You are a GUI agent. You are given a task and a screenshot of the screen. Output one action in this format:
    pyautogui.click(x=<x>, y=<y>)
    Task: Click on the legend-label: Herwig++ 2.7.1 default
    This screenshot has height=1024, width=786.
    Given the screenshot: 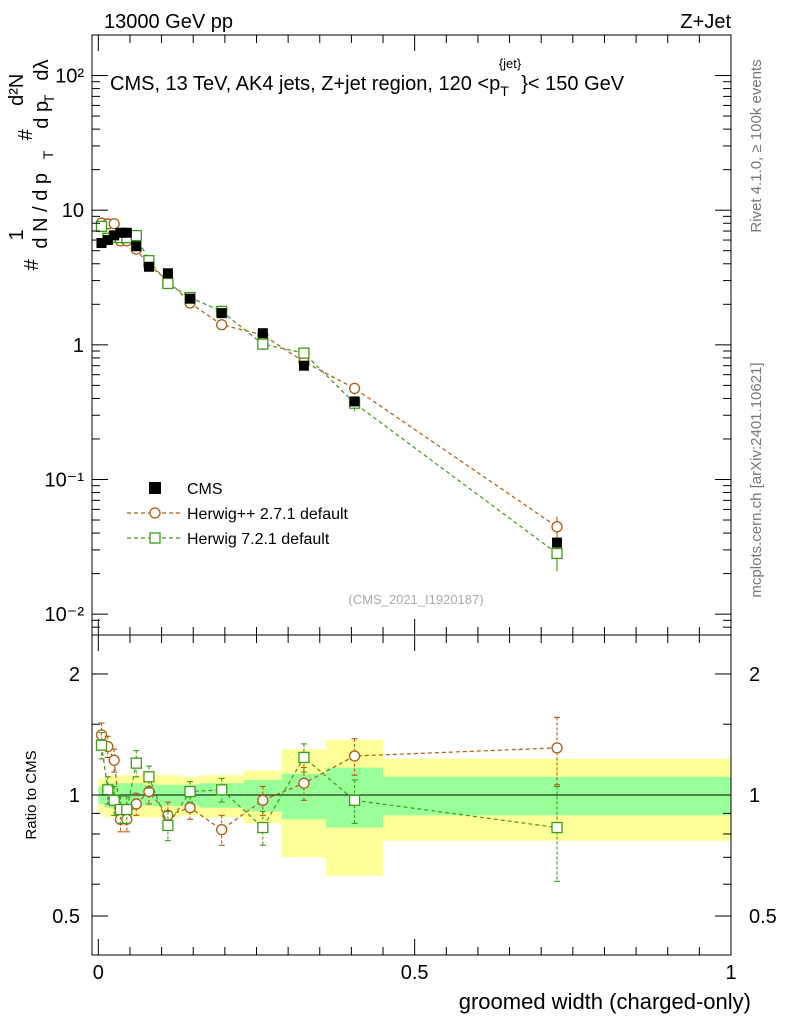 What is the action you would take?
    pyautogui.click(x=268, y=514)
    